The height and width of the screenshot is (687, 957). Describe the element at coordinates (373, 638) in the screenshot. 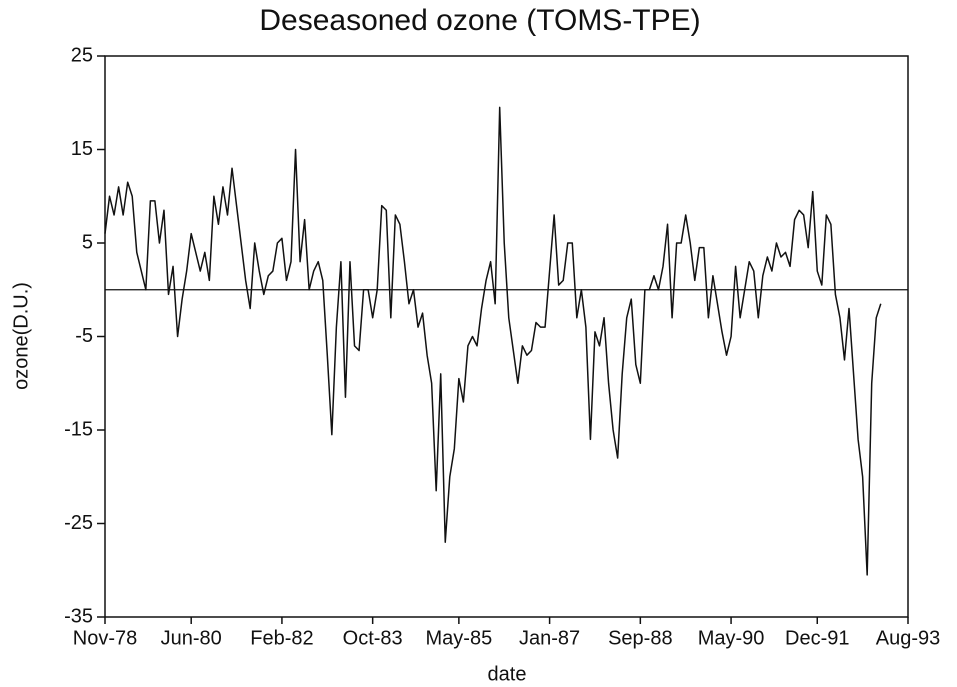

I see `x-tick-label: Oct-83` at that location.